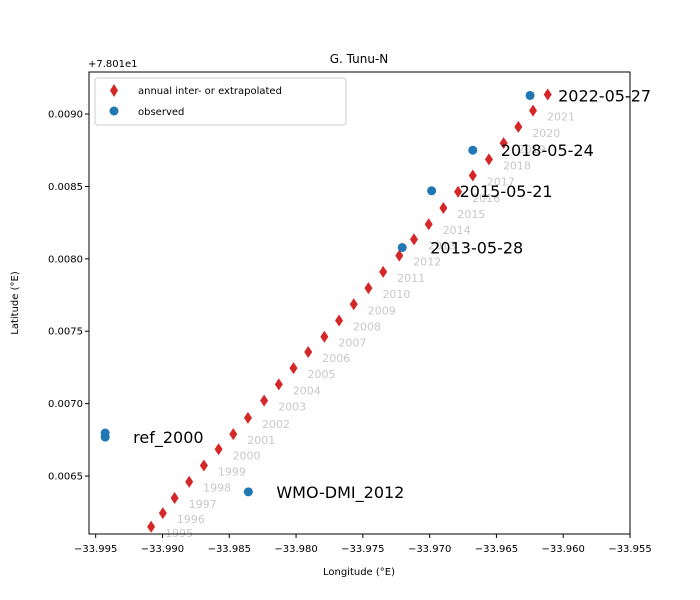 Image resolution: width=700 pixels, height=600 pixels. I want to click on year-label: 1995, so click(179, 533).